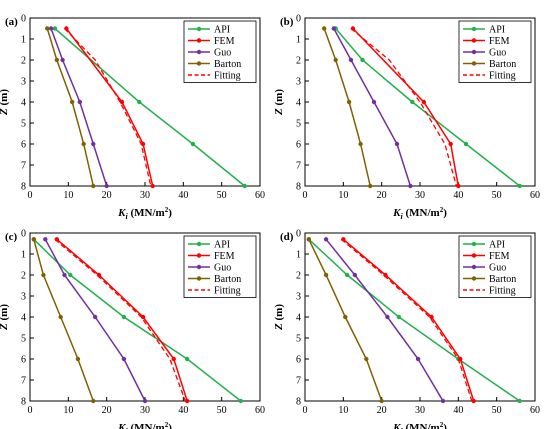 The width and height of the screenshot is (550, 429). What do you see at coordinates (23, 318) in the screenshot?
I see `y-tick-label: 4` at bounding box center [23, 318].